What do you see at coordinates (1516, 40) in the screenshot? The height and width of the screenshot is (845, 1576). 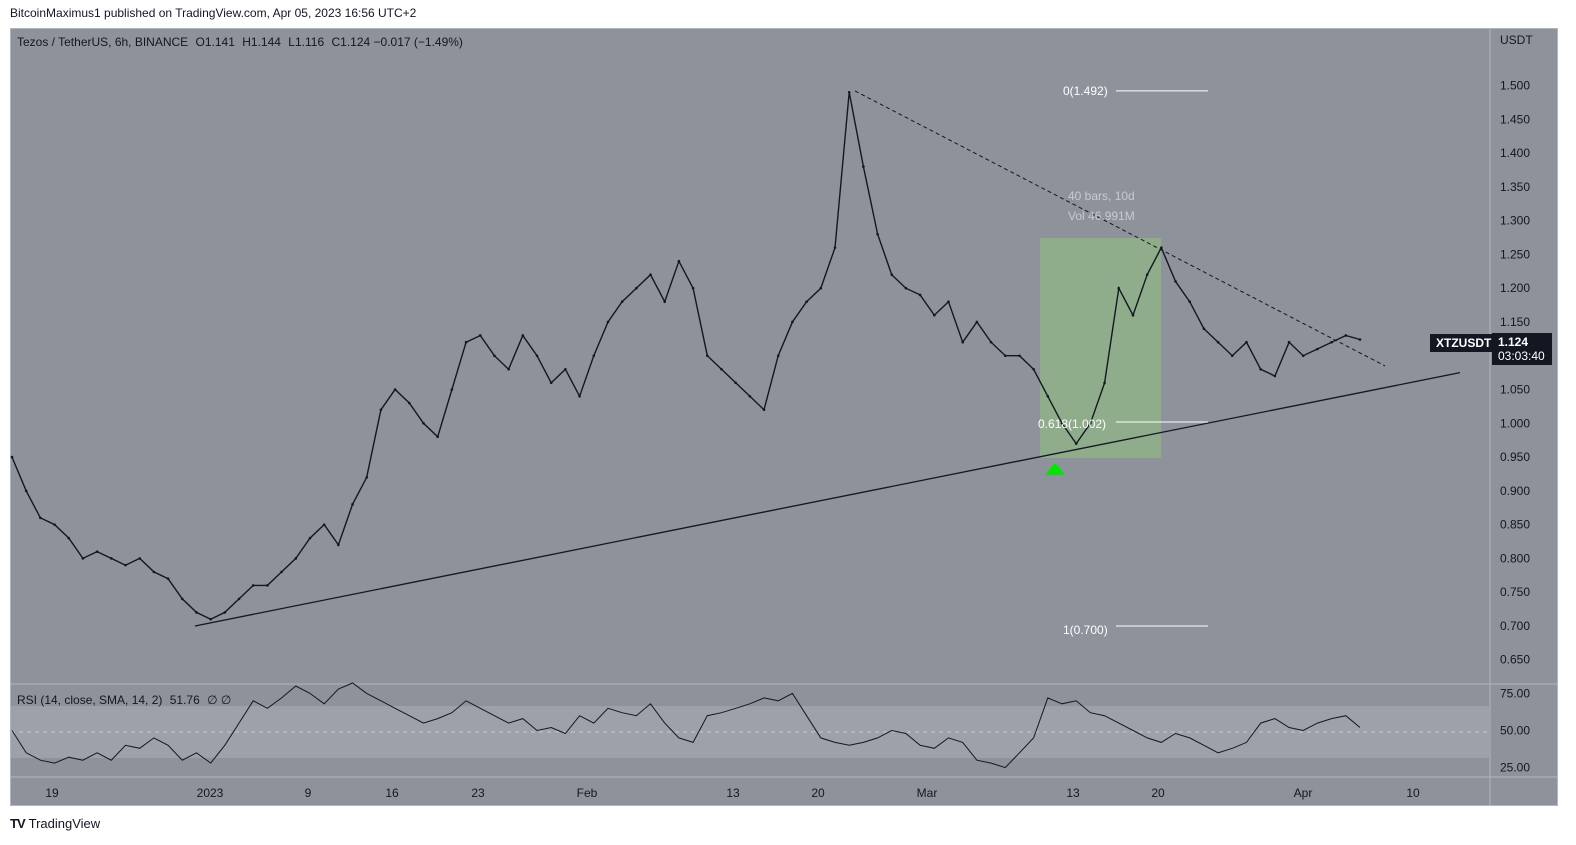 I see `price-axis-currency: USDT` at bounding box center [1516, 40].